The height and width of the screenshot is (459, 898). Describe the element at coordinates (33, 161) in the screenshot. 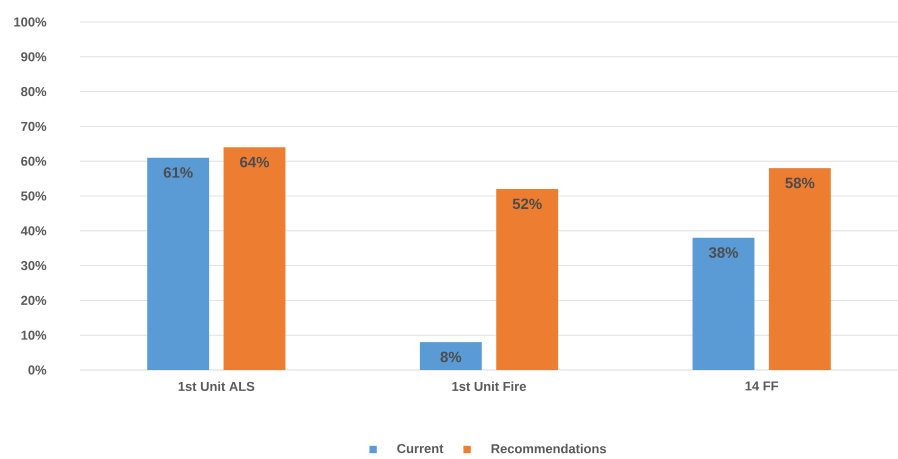

I see `y-tick-label: 60%` at that location.